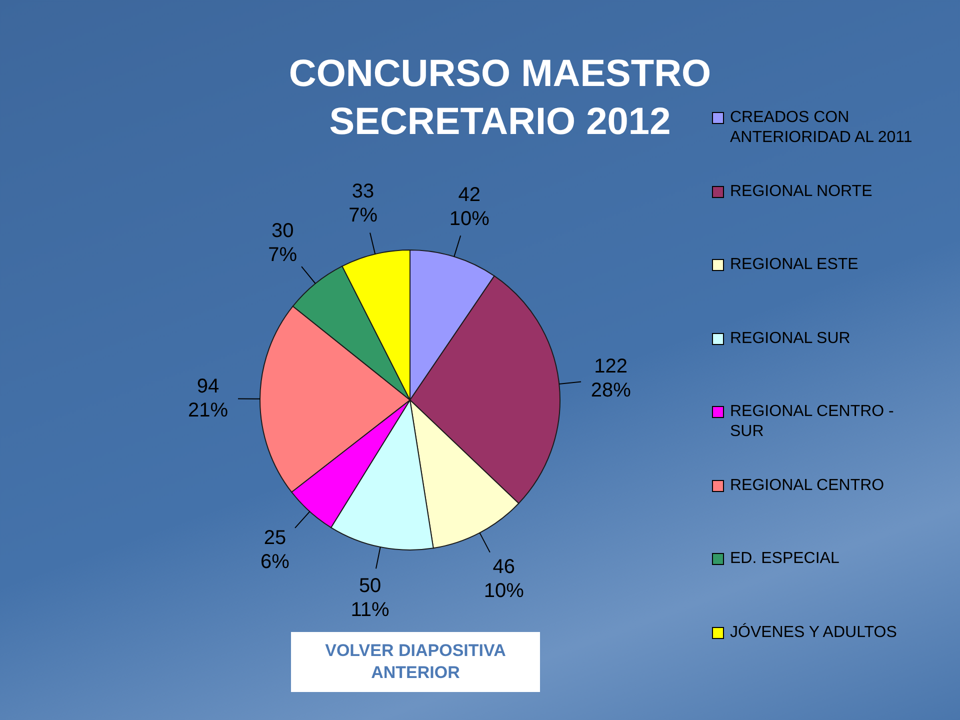  Describe the element at coordinates (802, 192) in the screenshot. I see `legend-label: REGIONAL NORTE` at that location.